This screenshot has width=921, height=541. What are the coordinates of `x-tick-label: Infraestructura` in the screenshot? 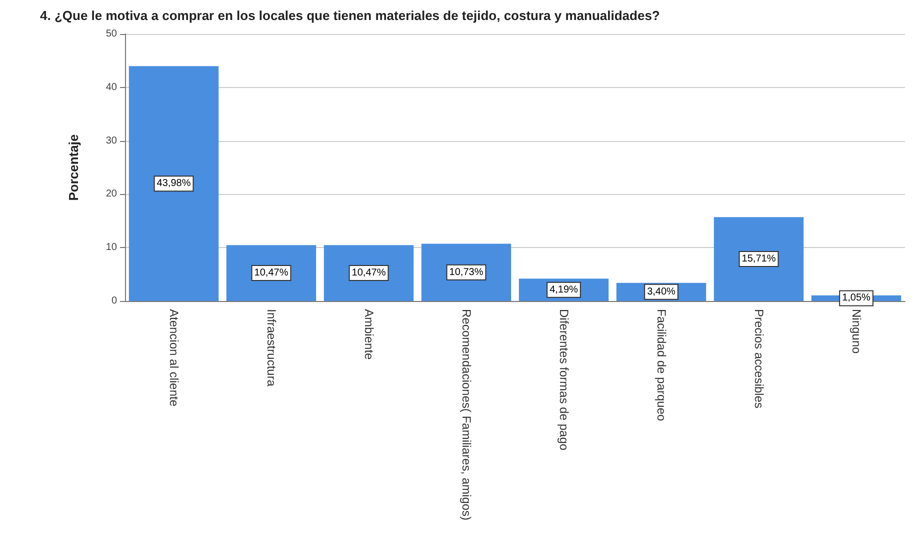 It's located at (271, 348).